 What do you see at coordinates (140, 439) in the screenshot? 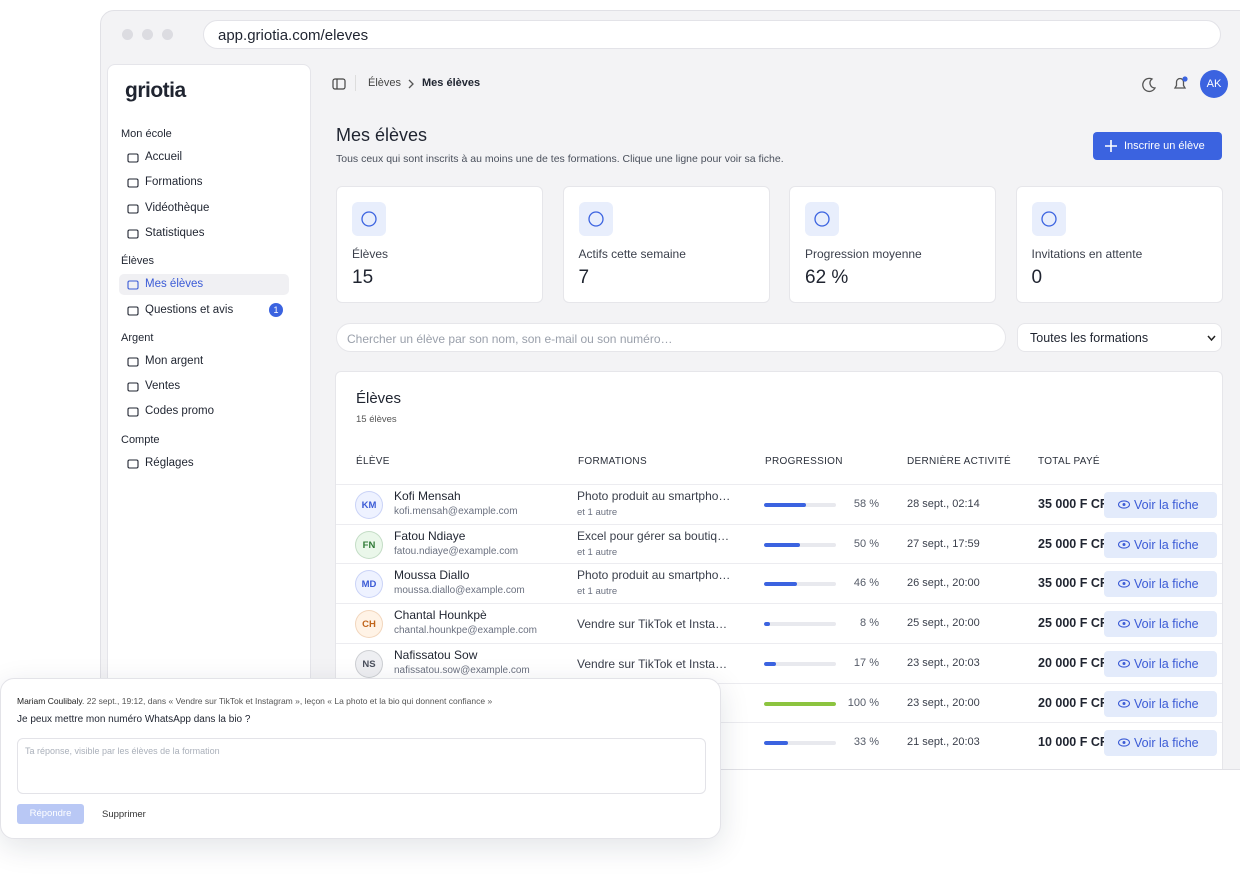
I see `nav-section-title: Compte` at bounding box center [140, 439].